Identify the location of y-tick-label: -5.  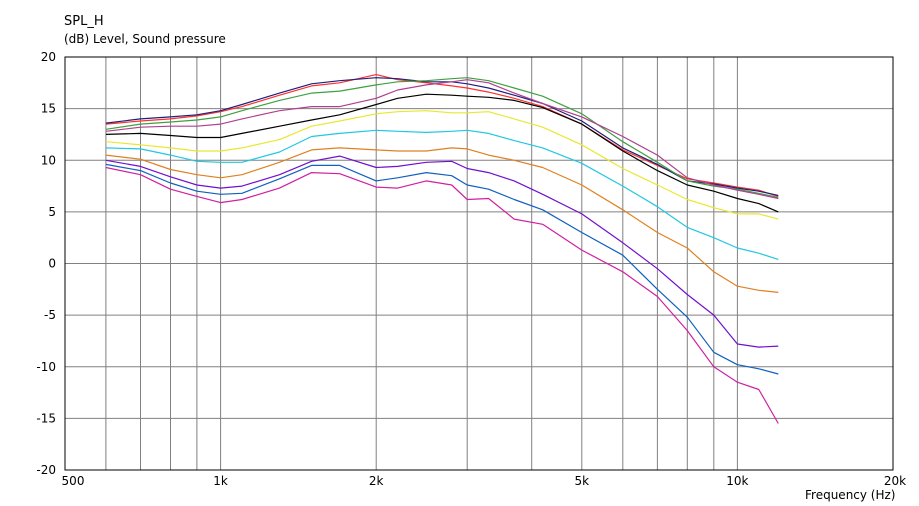
(50, 315).